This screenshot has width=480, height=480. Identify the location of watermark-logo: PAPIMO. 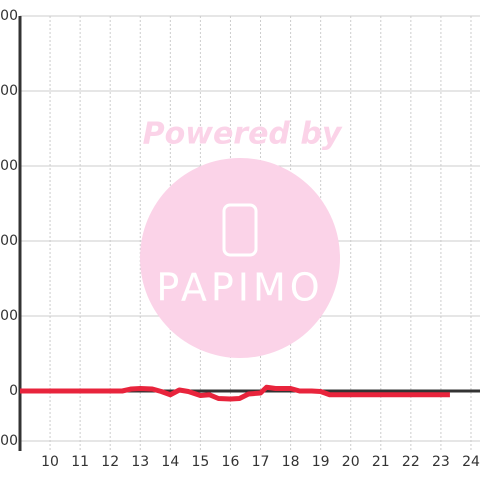
(239, 288).